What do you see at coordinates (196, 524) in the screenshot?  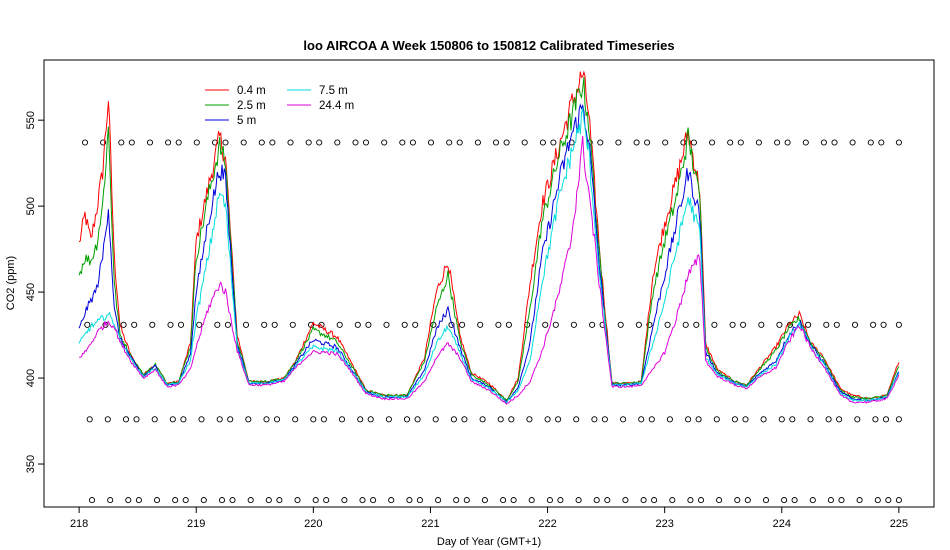 I see `x-tick-label: 219` at bounding box center [196, 524].